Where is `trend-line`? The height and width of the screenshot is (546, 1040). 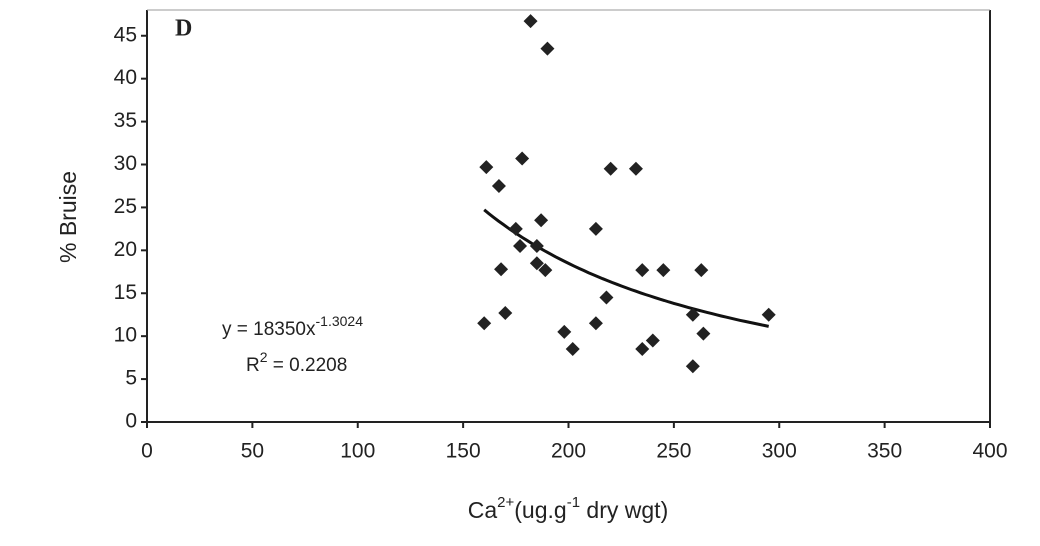 trend-line is located at coordinates (626, 268).